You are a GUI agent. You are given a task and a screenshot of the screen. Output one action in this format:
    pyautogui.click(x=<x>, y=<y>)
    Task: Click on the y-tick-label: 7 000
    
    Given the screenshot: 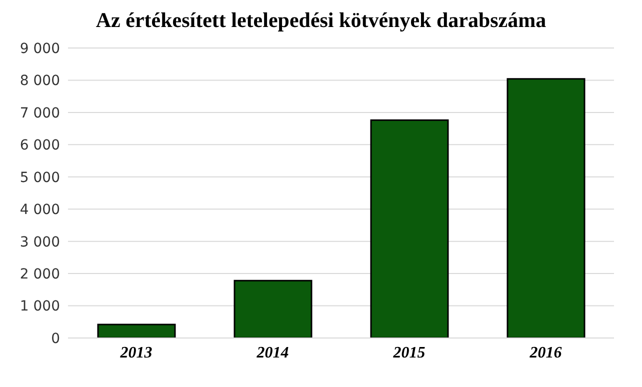 What is the action you would take?
    pyautogui.click(x=40, y=113)
    